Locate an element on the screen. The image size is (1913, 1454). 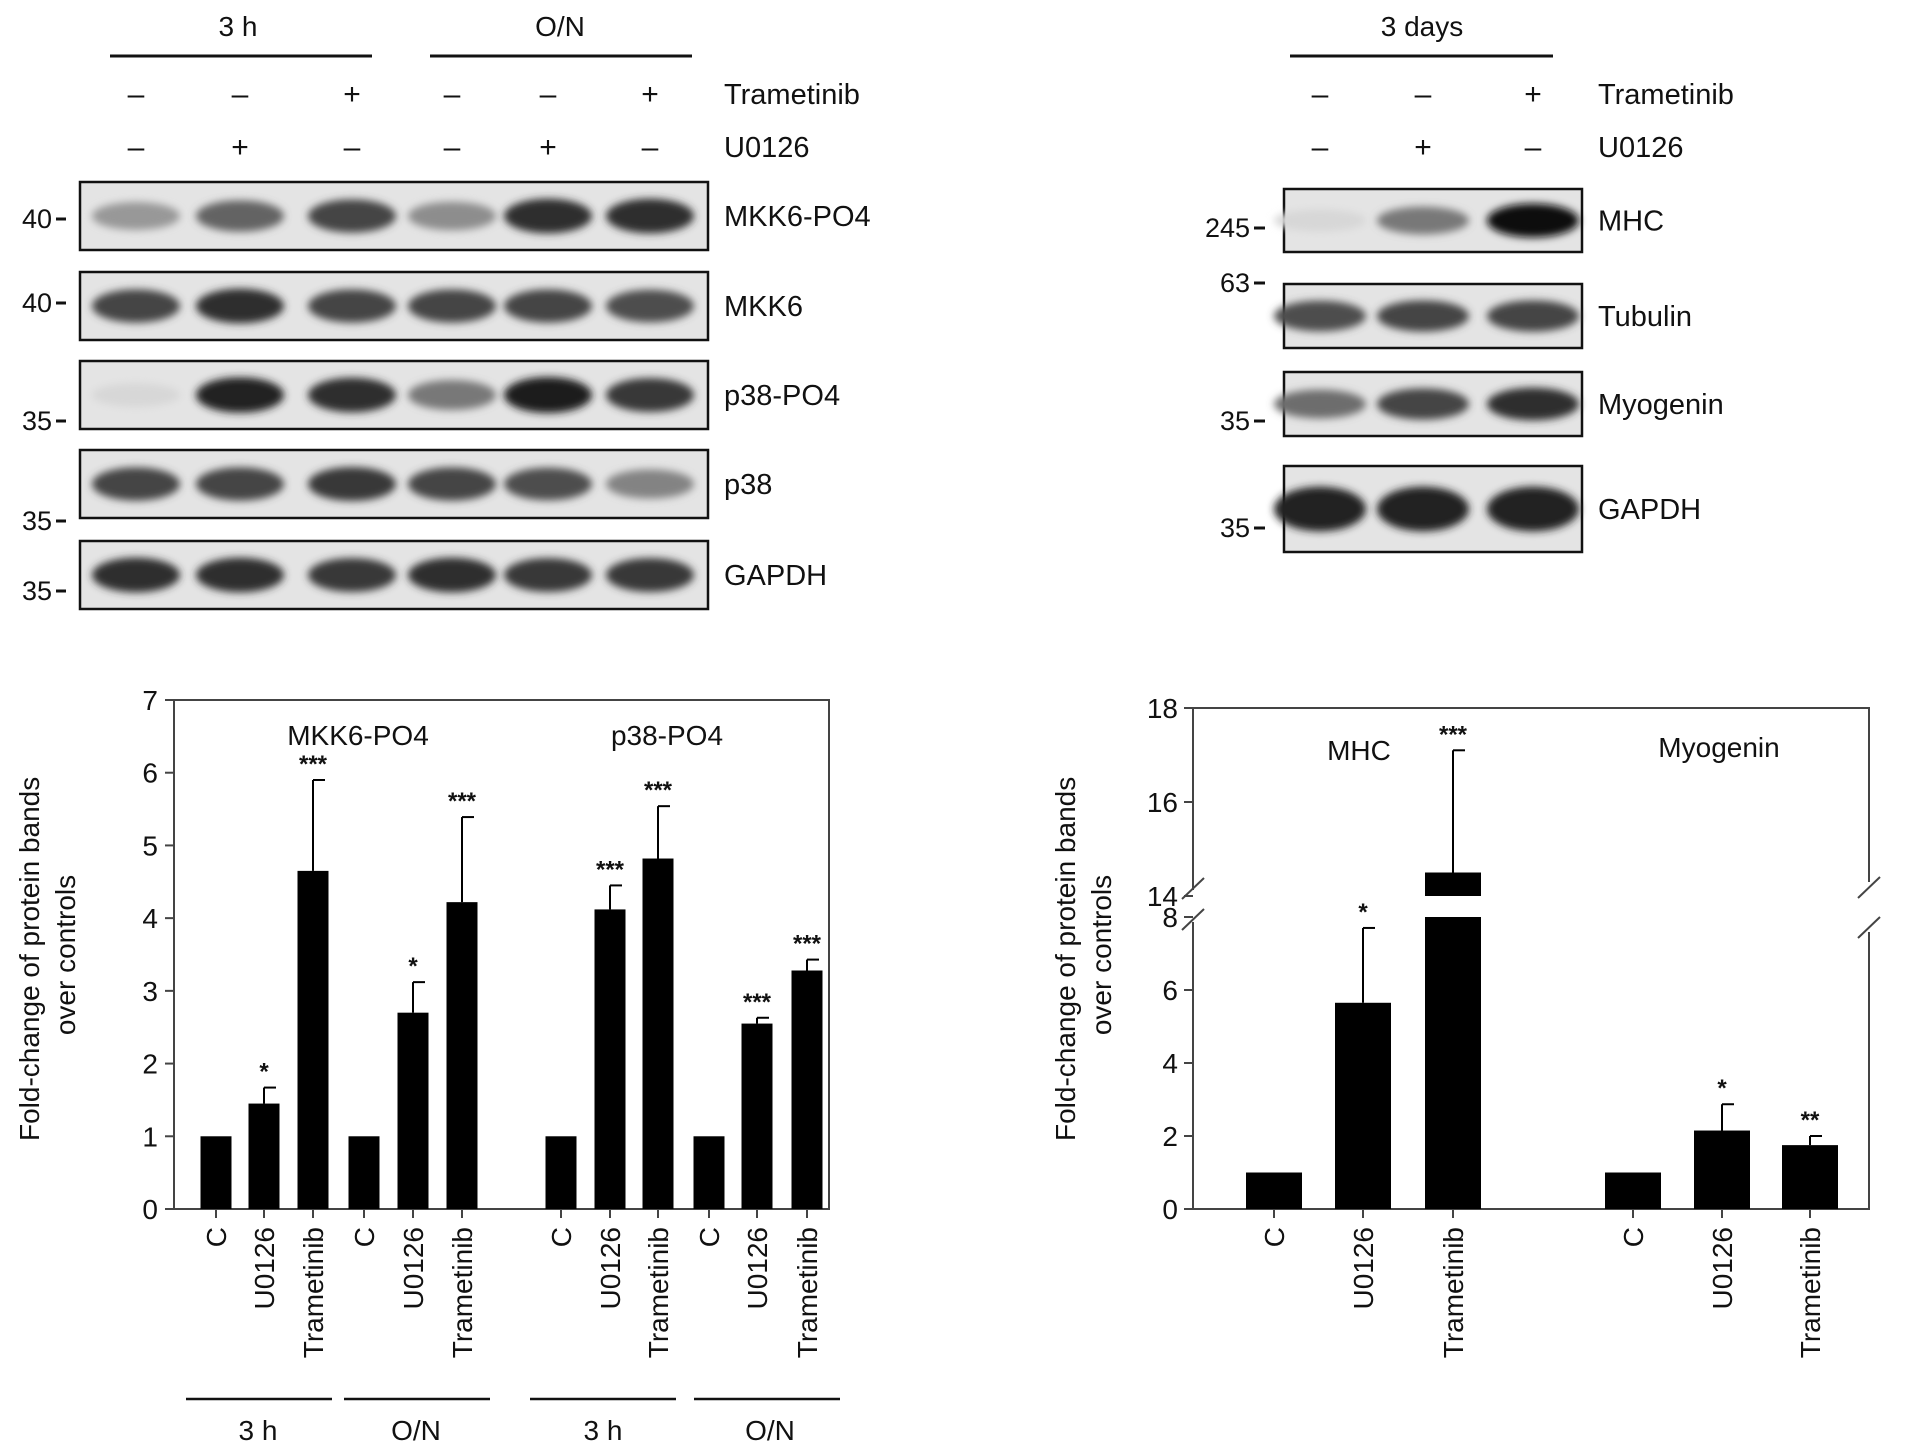
blot-label-myogenin: Myogenin is located at coordinates (1661, 405).